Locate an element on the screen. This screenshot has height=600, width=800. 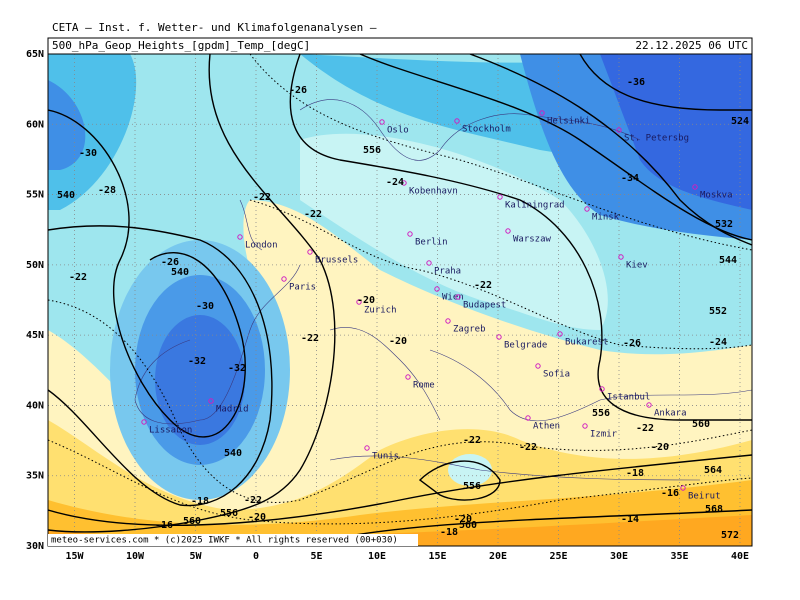
lon-label: 15W is located at coordinates (74, 556).